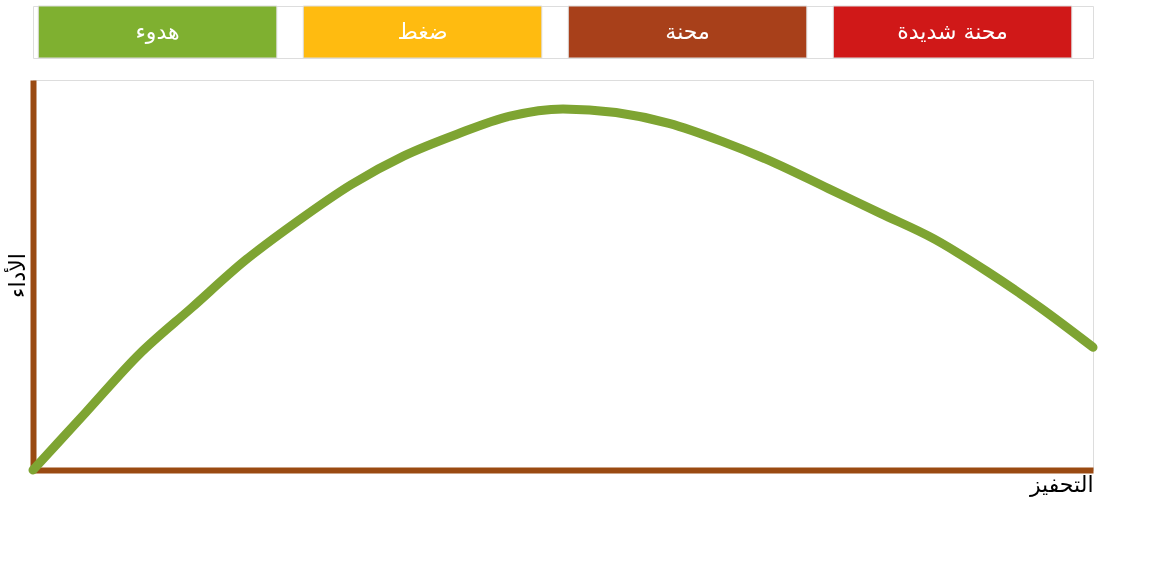  What do you see at coordinates (1061, 484) in the screenshot?
I see `x-axis-title: التحفيز` at bounding box center [1061, 484].